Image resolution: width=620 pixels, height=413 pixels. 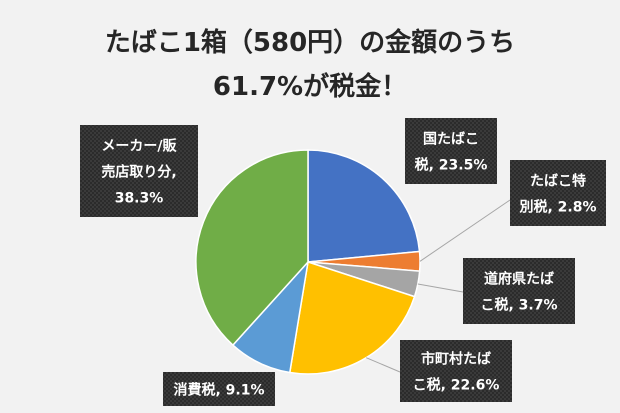 I want to click on data-label-0-line-0: 国たばこ, so click(x=451, y=140).